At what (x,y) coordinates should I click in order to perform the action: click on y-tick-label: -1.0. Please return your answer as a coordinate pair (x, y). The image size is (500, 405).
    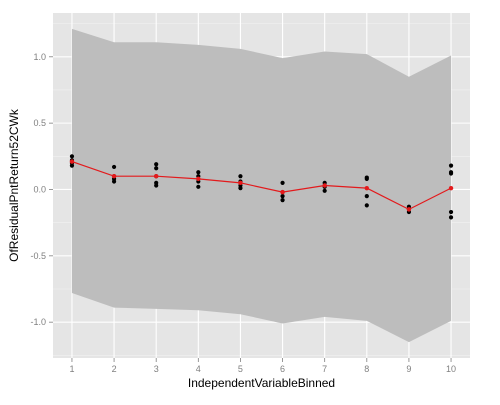
    Looking at the image, I should click on (38, 322).